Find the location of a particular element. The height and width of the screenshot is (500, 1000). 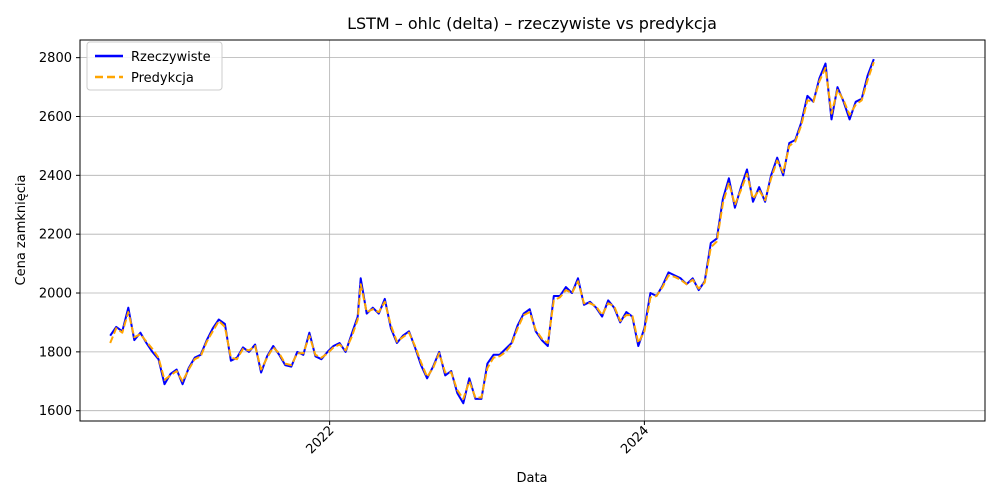

y-axis-ticks: 1600 1800 2000 2200 2400 2600 2800 is located at coordinates (59, 235).